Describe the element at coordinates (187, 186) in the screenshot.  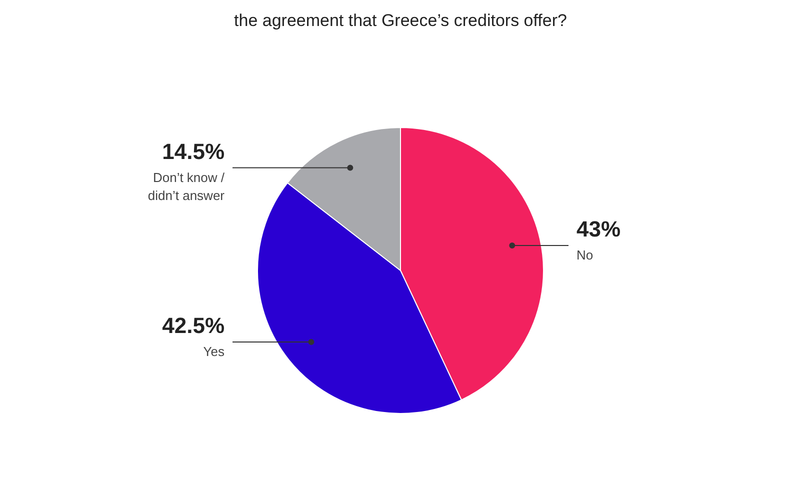
I see `slice-label: Don’t know / didn’t answer` at that location.